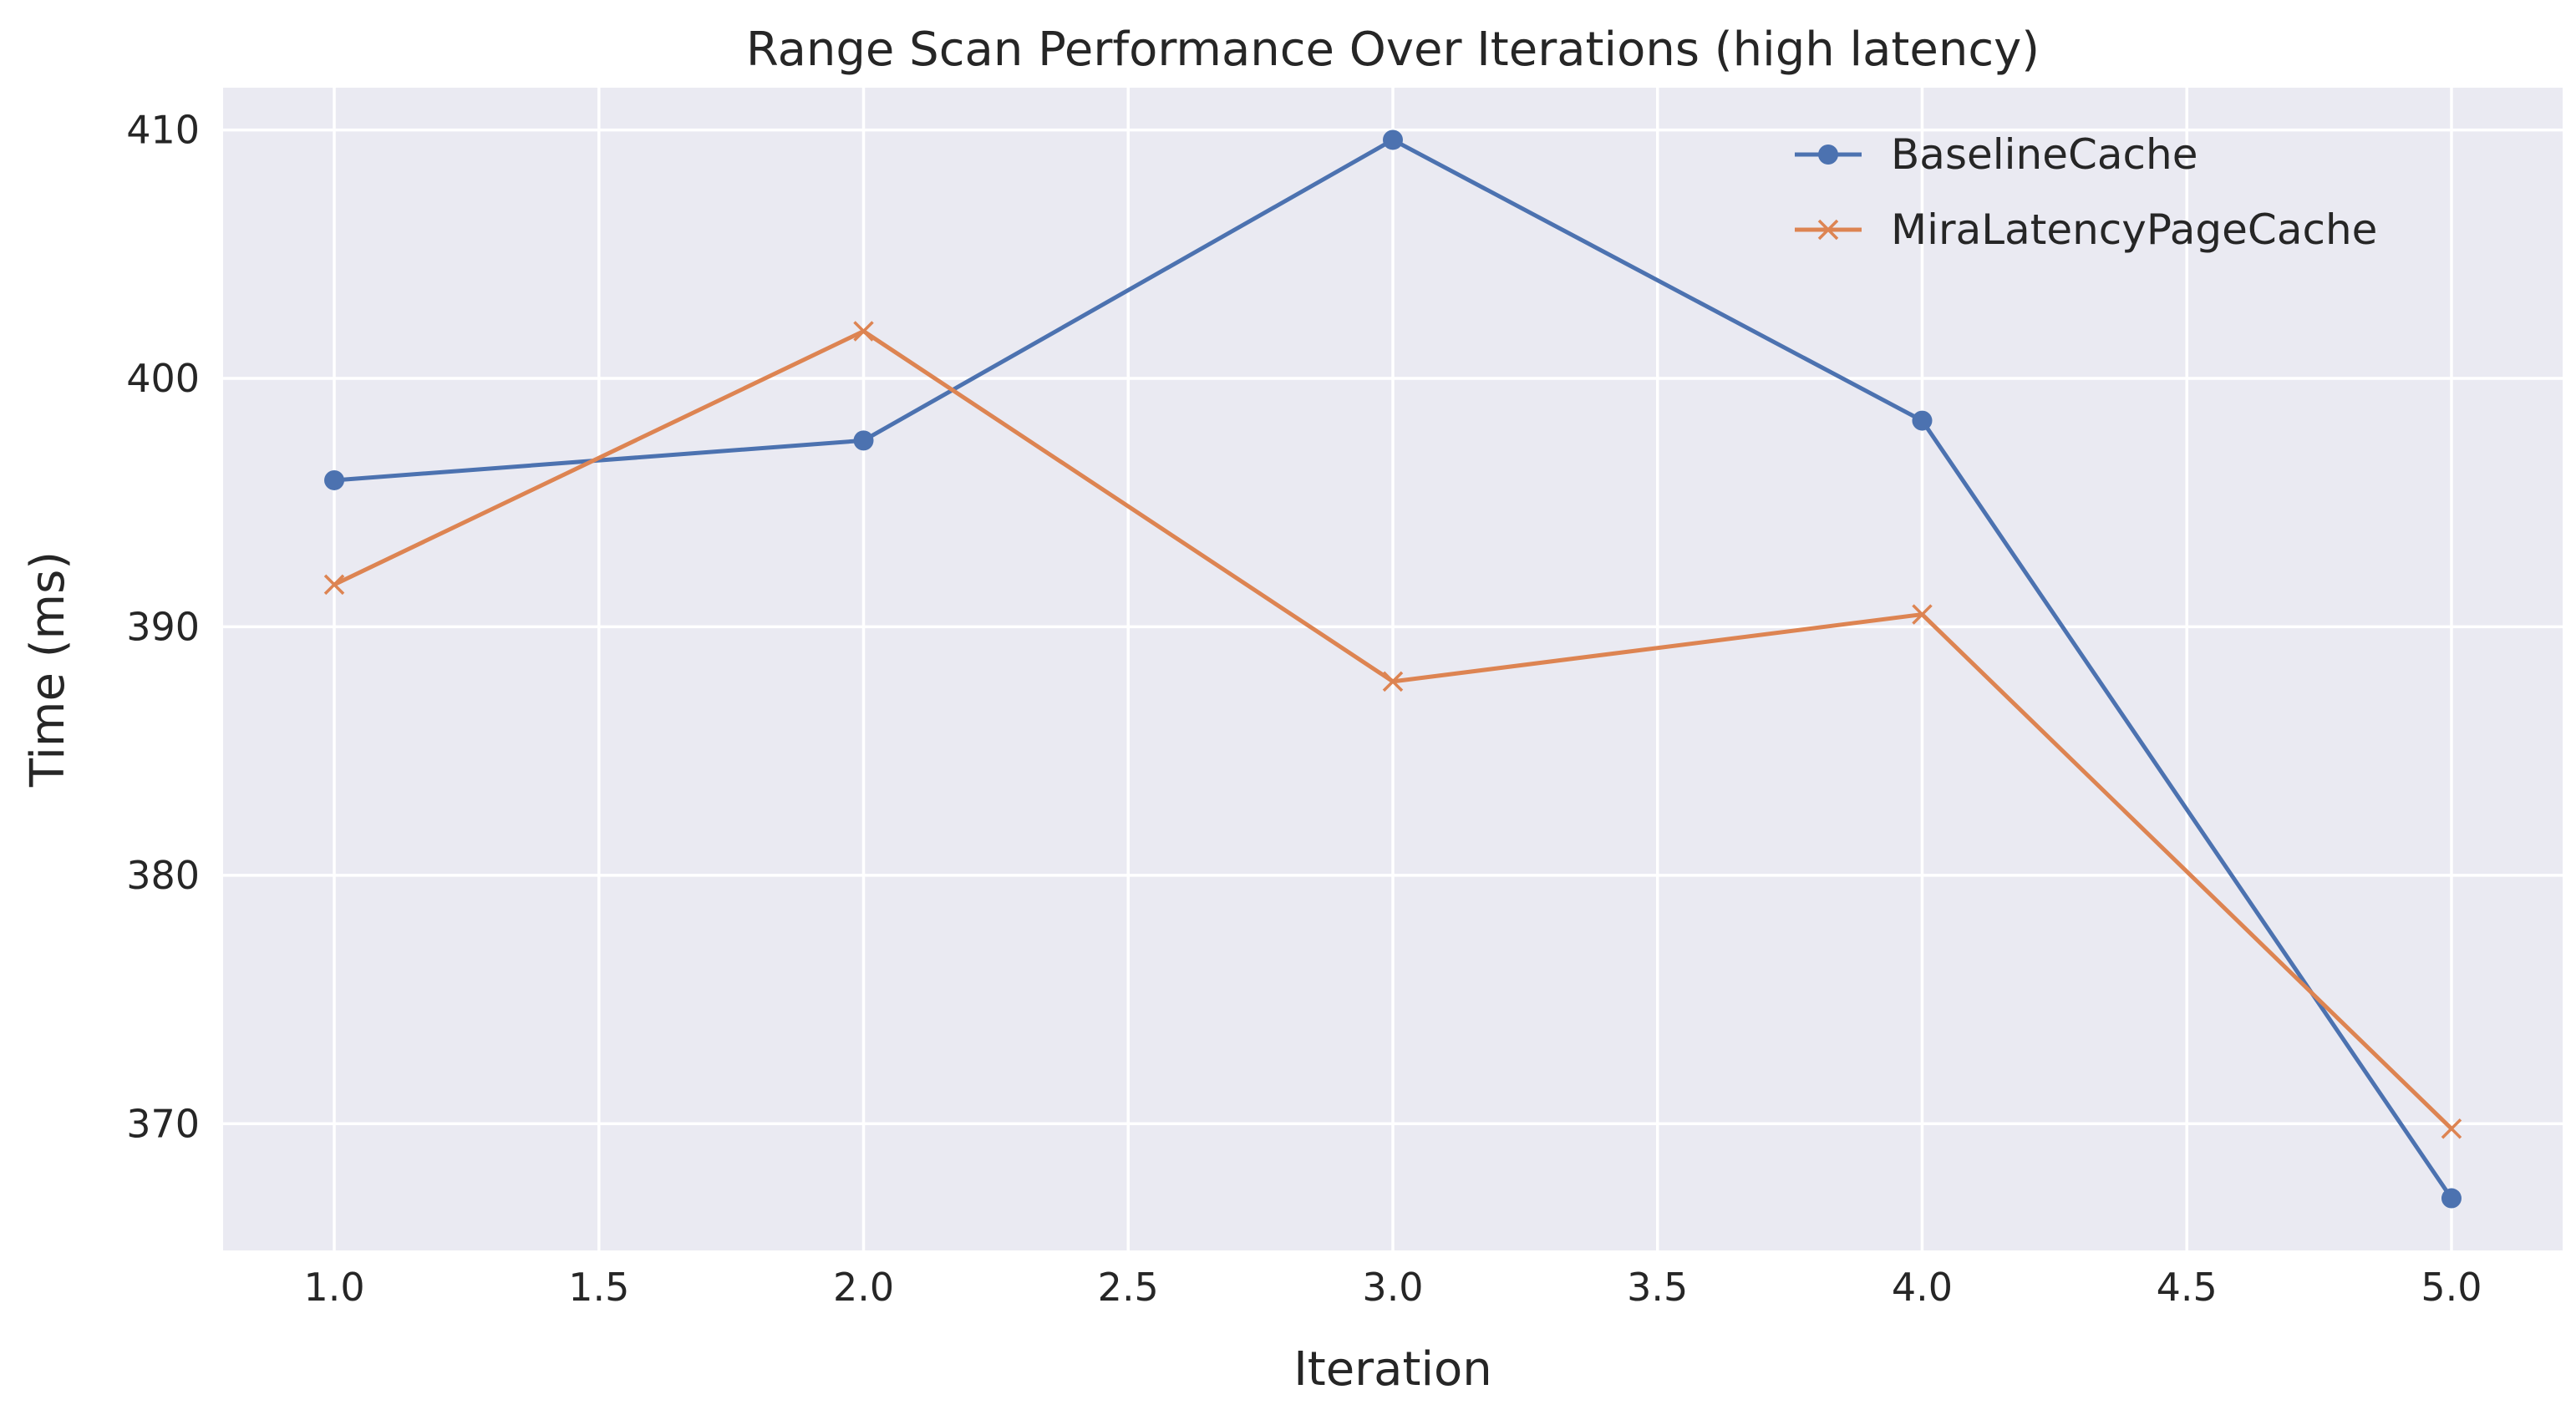  Describe the element at coordinates (163, 875) in the screenshot. I see `y-tick-label: 380` at that location.